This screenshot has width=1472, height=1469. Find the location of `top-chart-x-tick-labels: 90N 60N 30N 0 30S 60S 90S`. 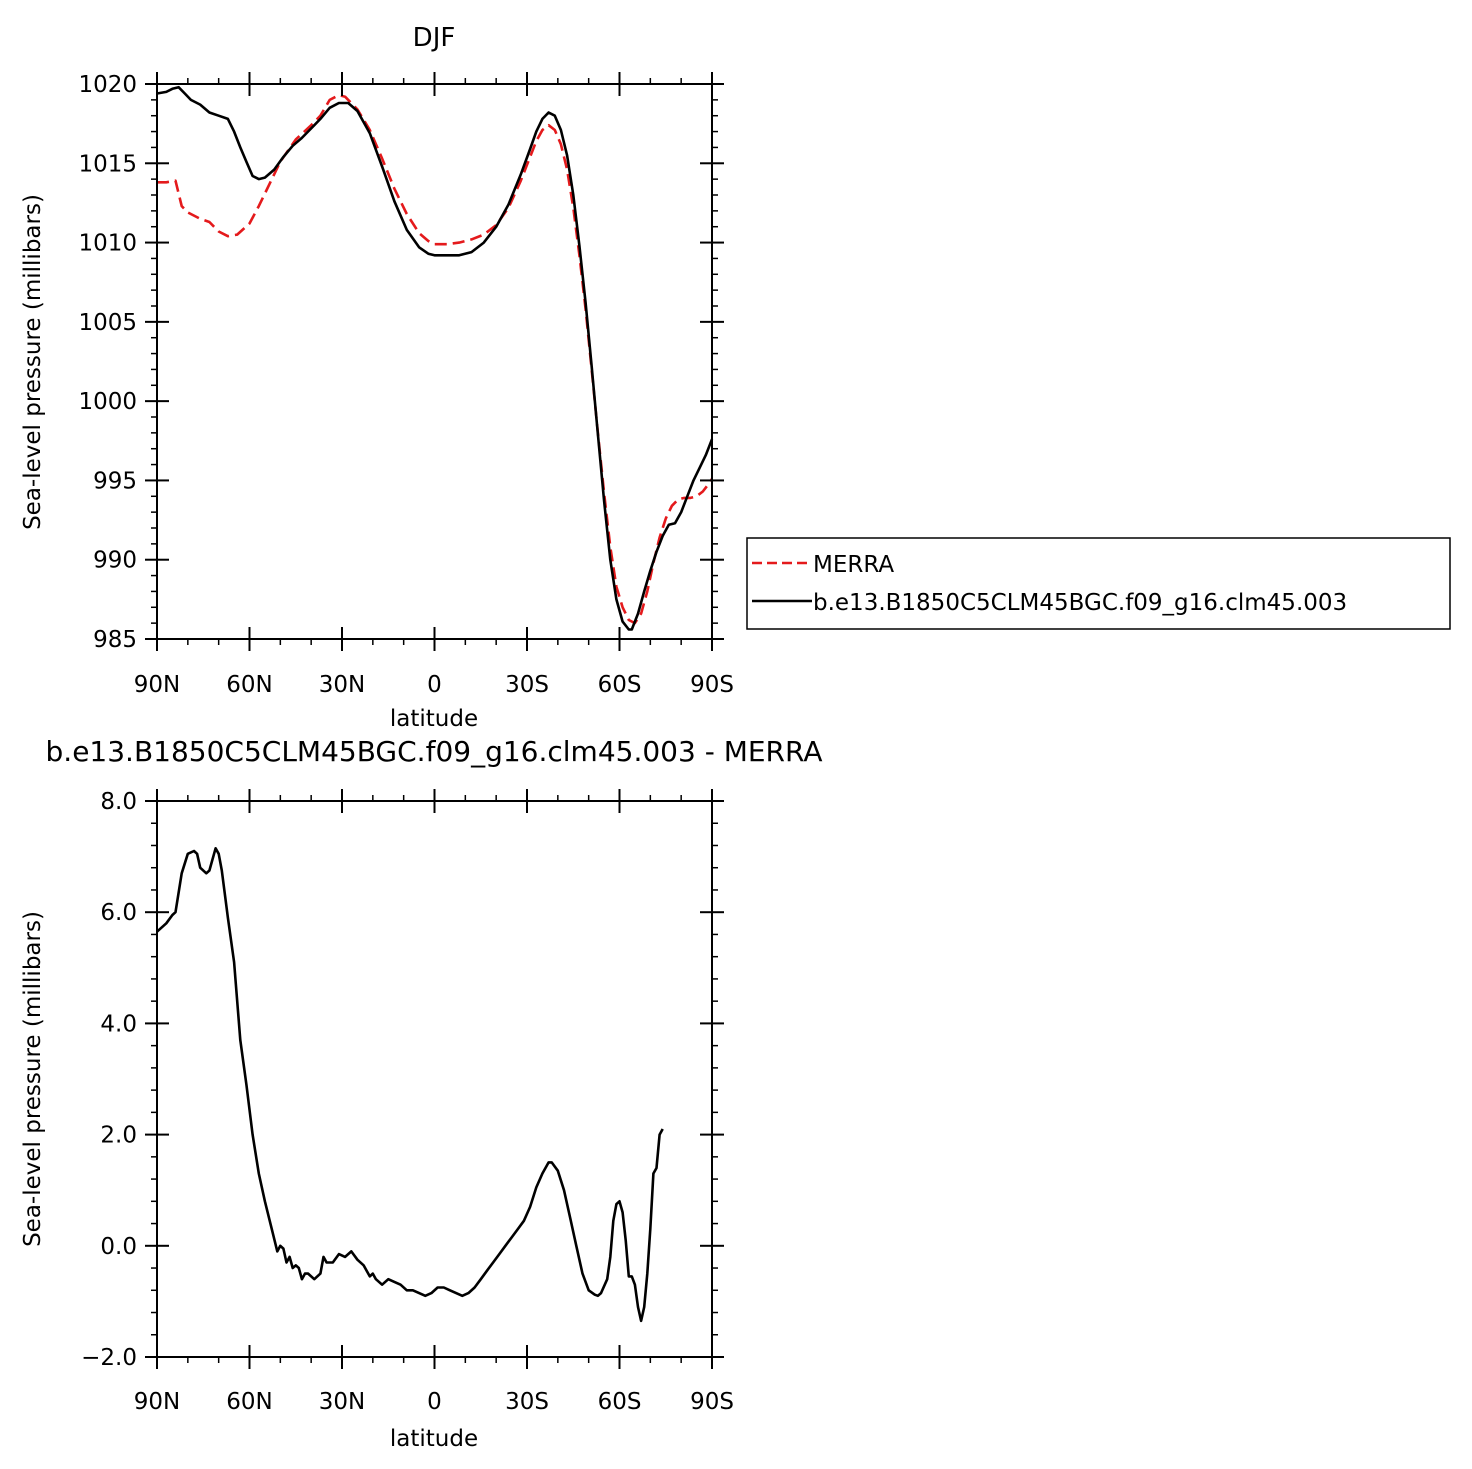

top-chart-x-tick-labels: 90N 60N 30N 0 30S 60S 90S is located at coordinates (434, 685).